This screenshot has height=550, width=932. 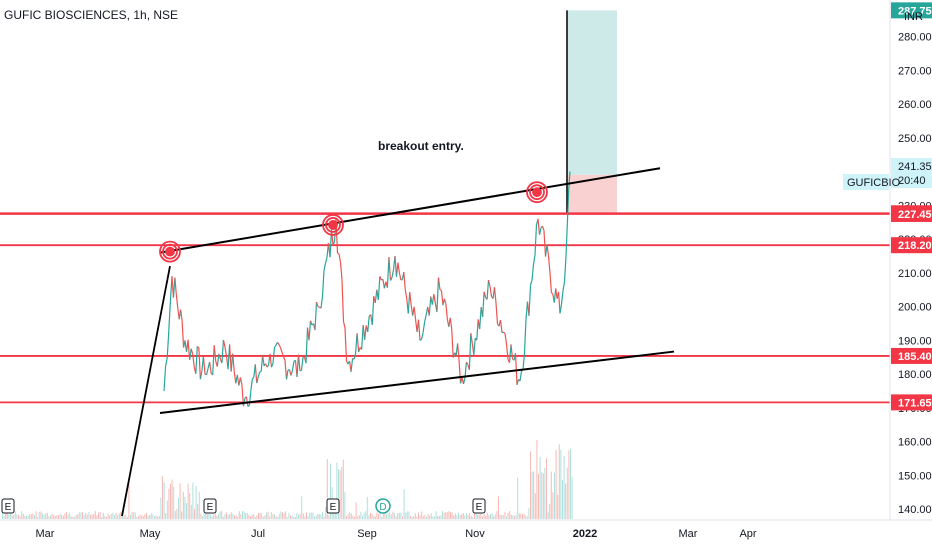 I want to click on target-badge: 287.75, so click(x=915, y=11).